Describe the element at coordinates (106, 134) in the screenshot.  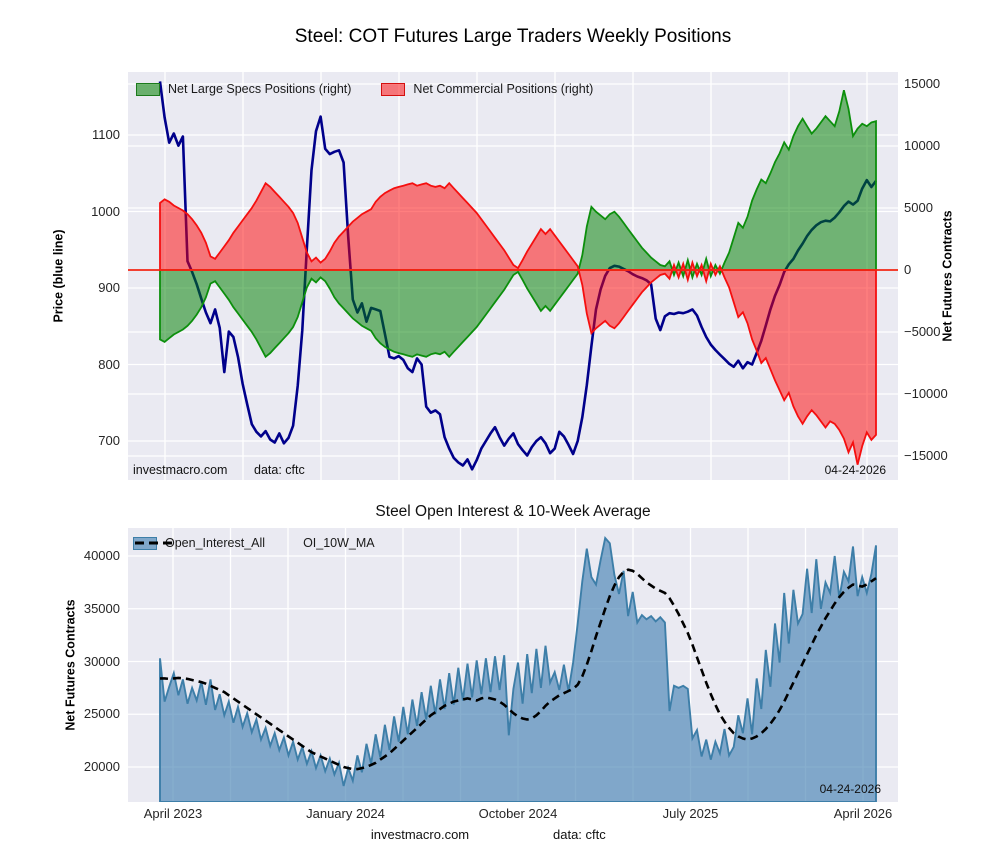
I see `top-left-y-tick-label: 1100` at that location.